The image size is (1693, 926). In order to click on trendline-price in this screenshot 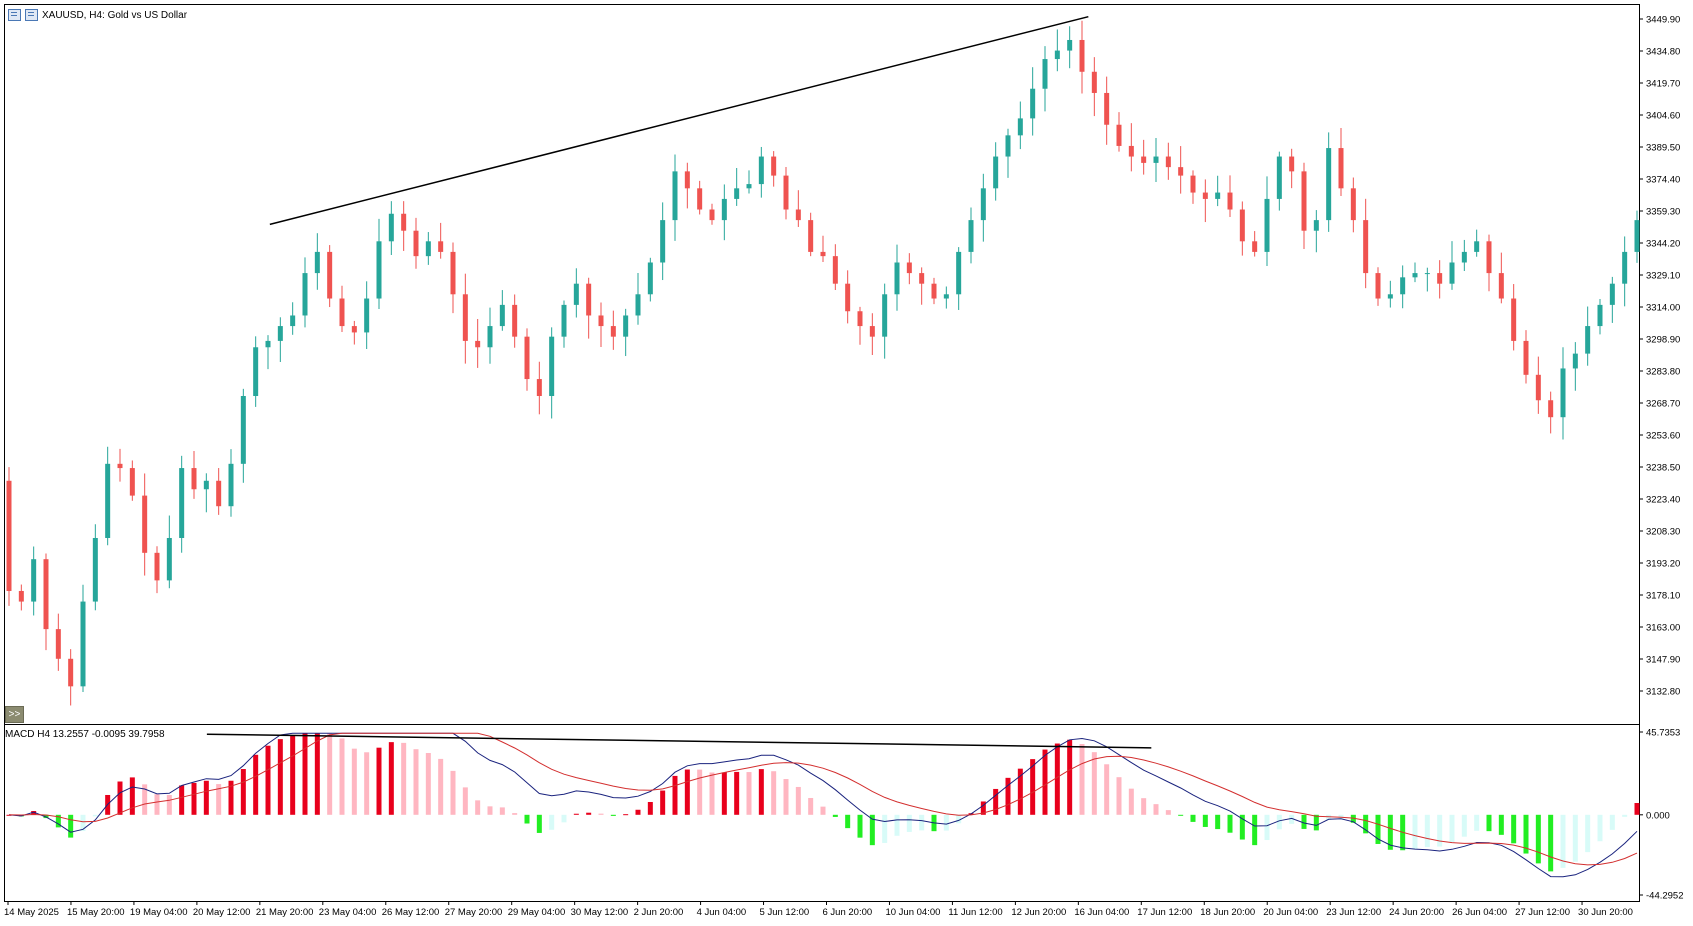, I will do `click(679, 120)`.